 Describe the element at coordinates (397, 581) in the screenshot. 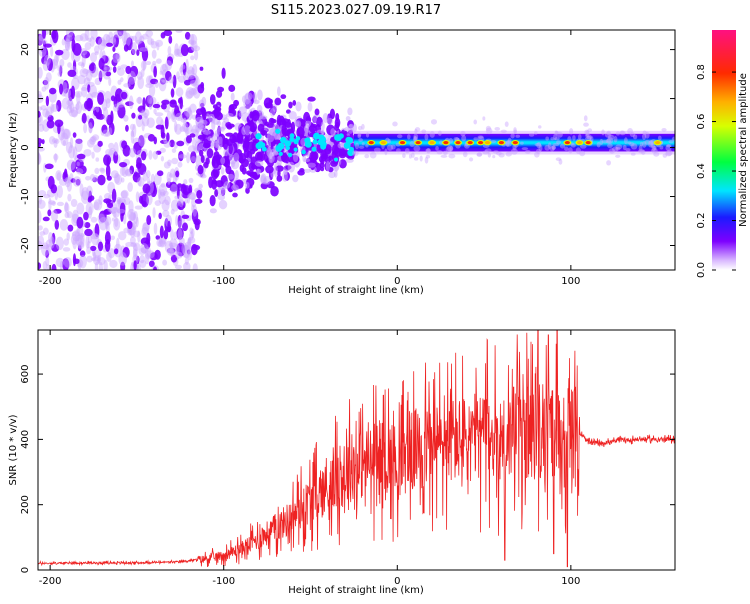

I see `snr-x-tick-label: 0` at that location.